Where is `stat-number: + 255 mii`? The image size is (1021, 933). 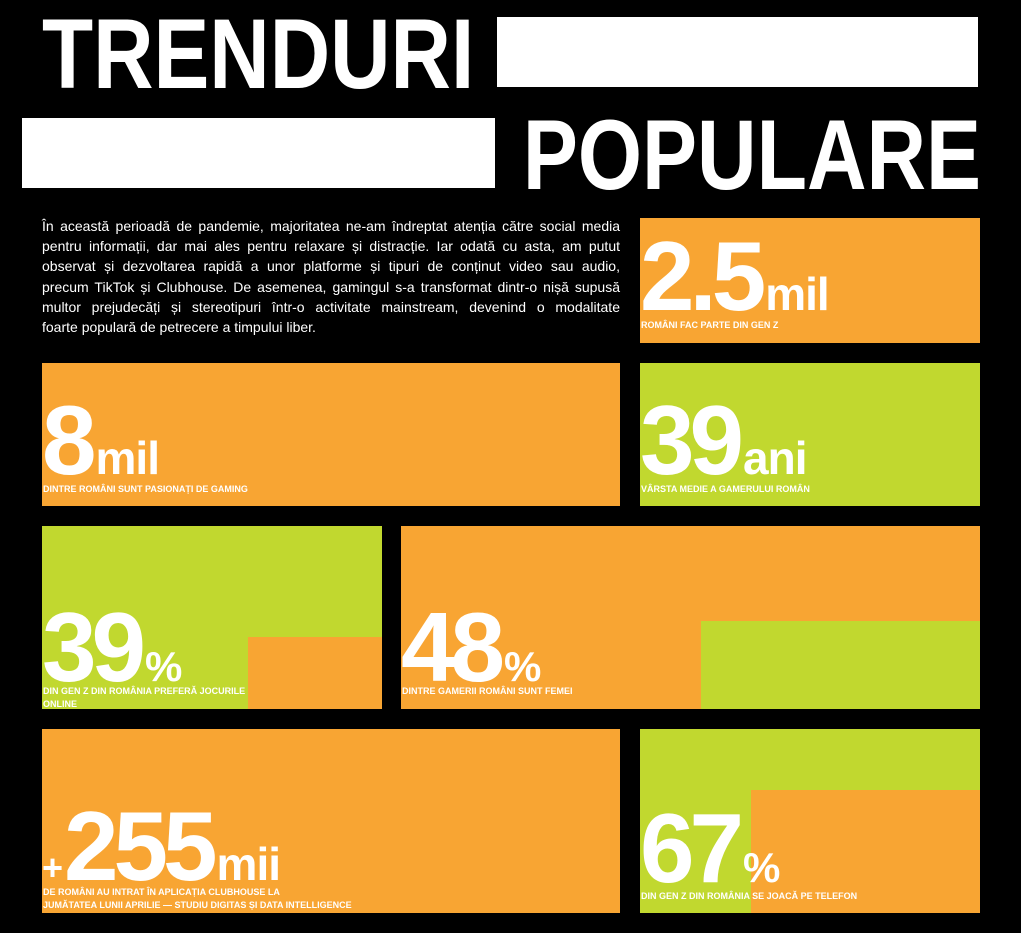 stat-number: + 255 mii is located at coordinates (161, 846).